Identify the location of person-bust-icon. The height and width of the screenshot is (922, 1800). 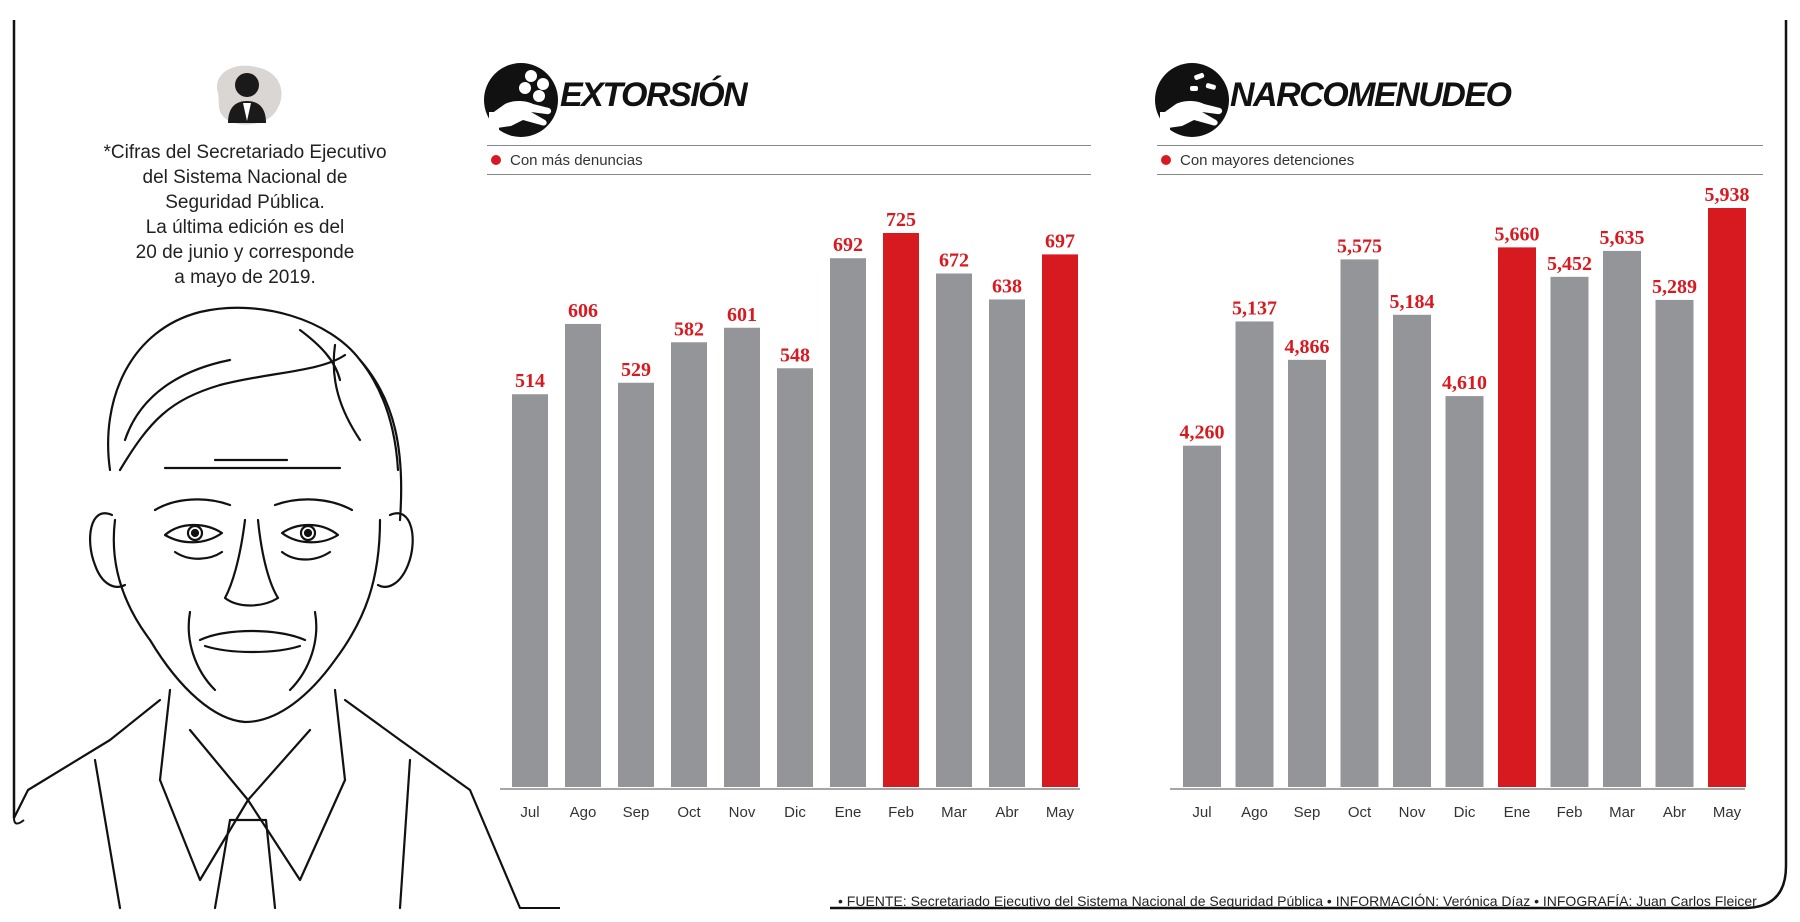
(249, 95).